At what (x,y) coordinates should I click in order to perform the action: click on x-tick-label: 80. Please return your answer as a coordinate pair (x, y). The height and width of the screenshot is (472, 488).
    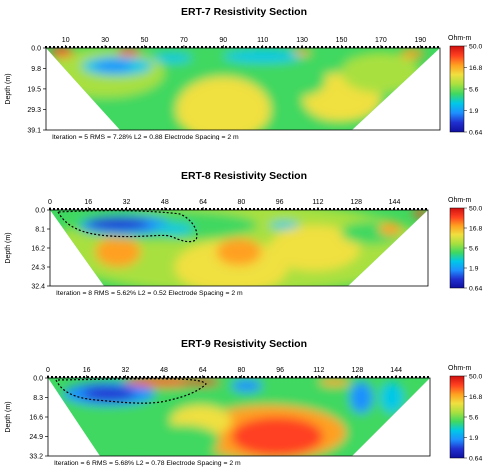
    Looking at the image, I should click on (241, 202).